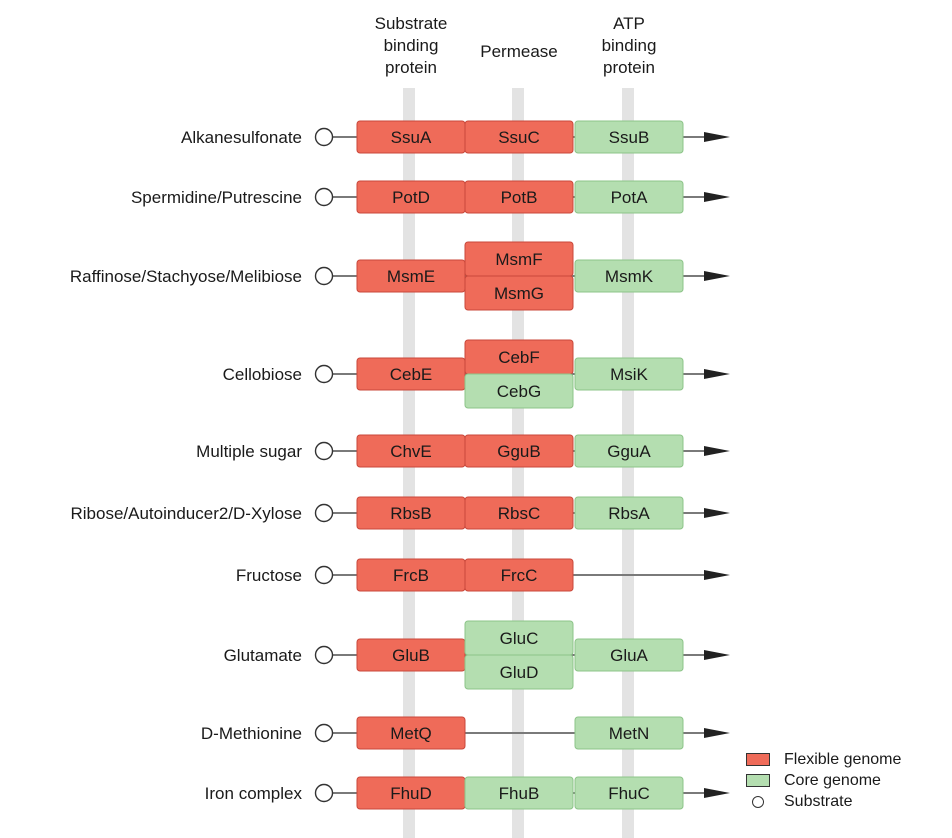 This screenshot has height=838, width=952. I want to click on sbp-label: MsmE, so click(411, 276).